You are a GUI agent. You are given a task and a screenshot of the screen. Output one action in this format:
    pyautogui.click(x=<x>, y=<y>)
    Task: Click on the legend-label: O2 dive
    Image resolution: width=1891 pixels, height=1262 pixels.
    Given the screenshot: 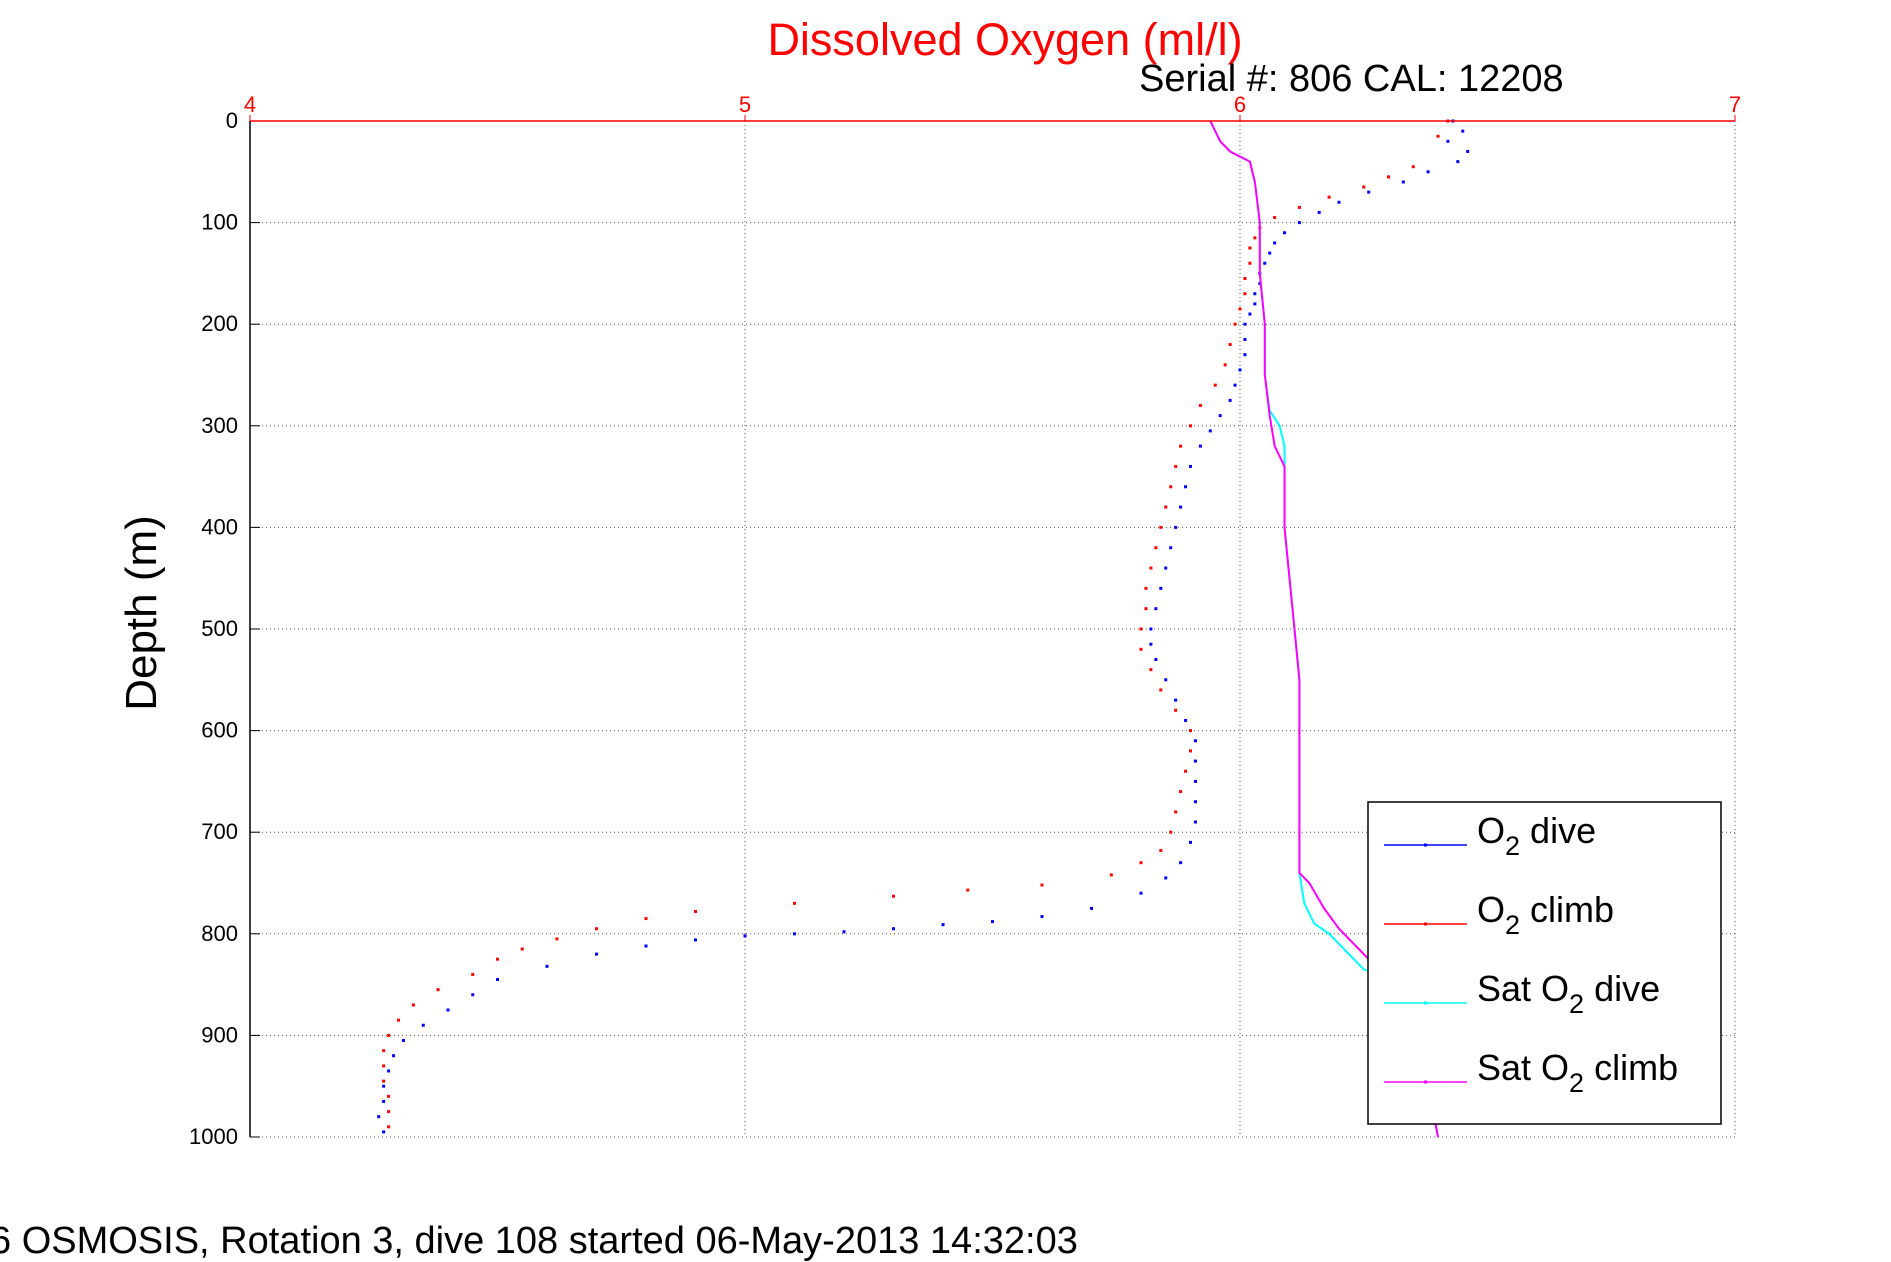 What is the action you would take?
    pyautogui.click(x=1536, y=835)
    